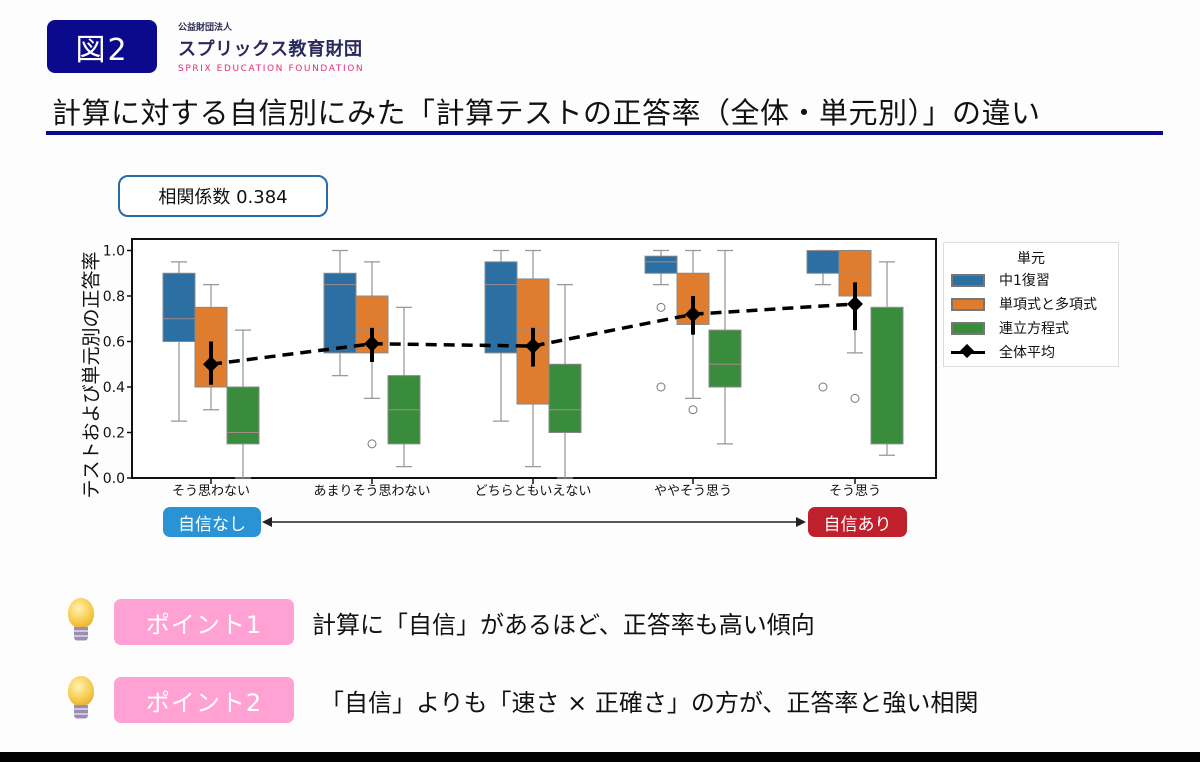  What do you see at coordinates (270, 49) in the screenshot?
I see `org-name: スプリックス教育財団` at bounding box center [270, 49].